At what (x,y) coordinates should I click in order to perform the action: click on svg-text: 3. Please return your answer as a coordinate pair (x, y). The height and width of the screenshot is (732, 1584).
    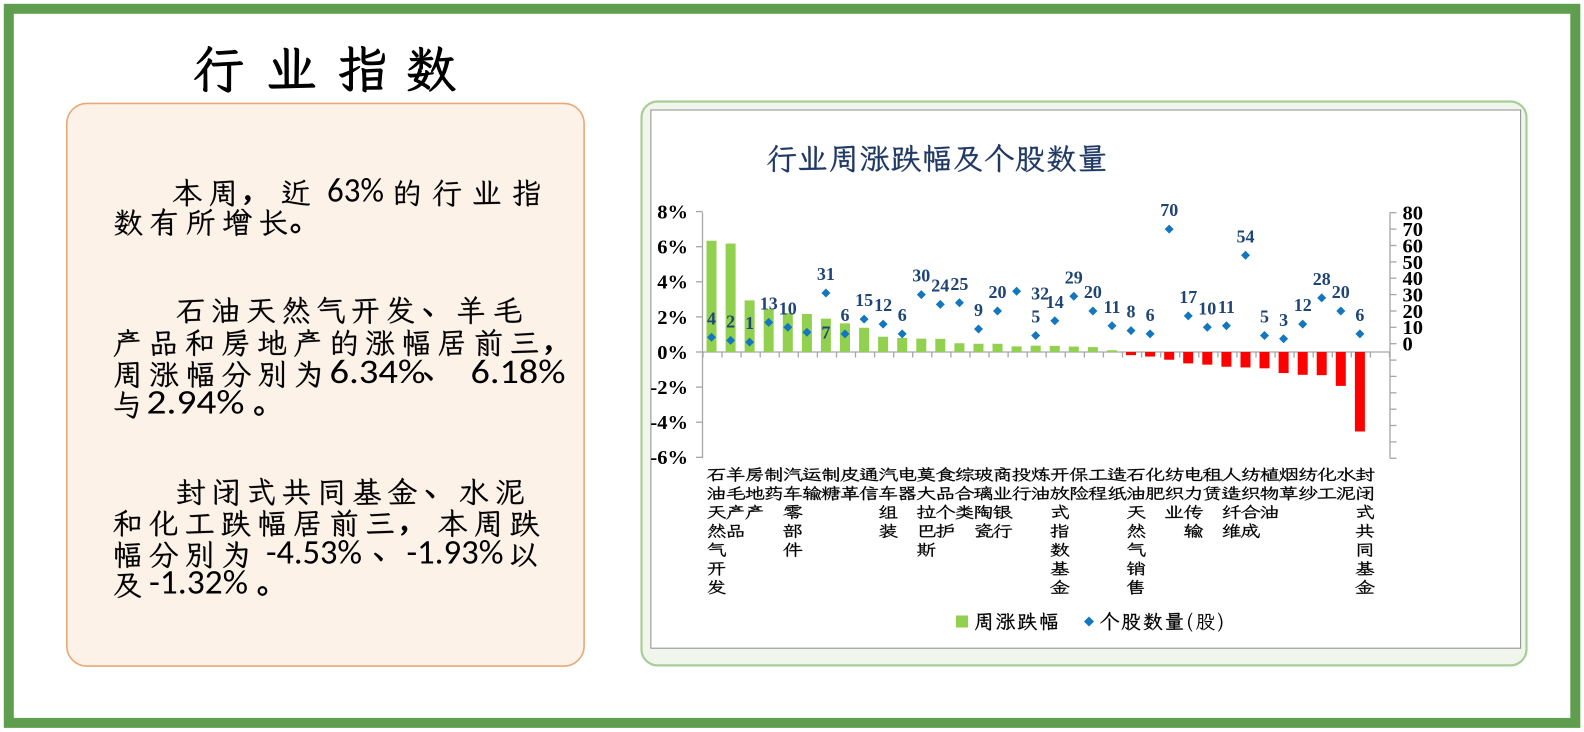
    Looking at the image, I should click on (1283, 320).